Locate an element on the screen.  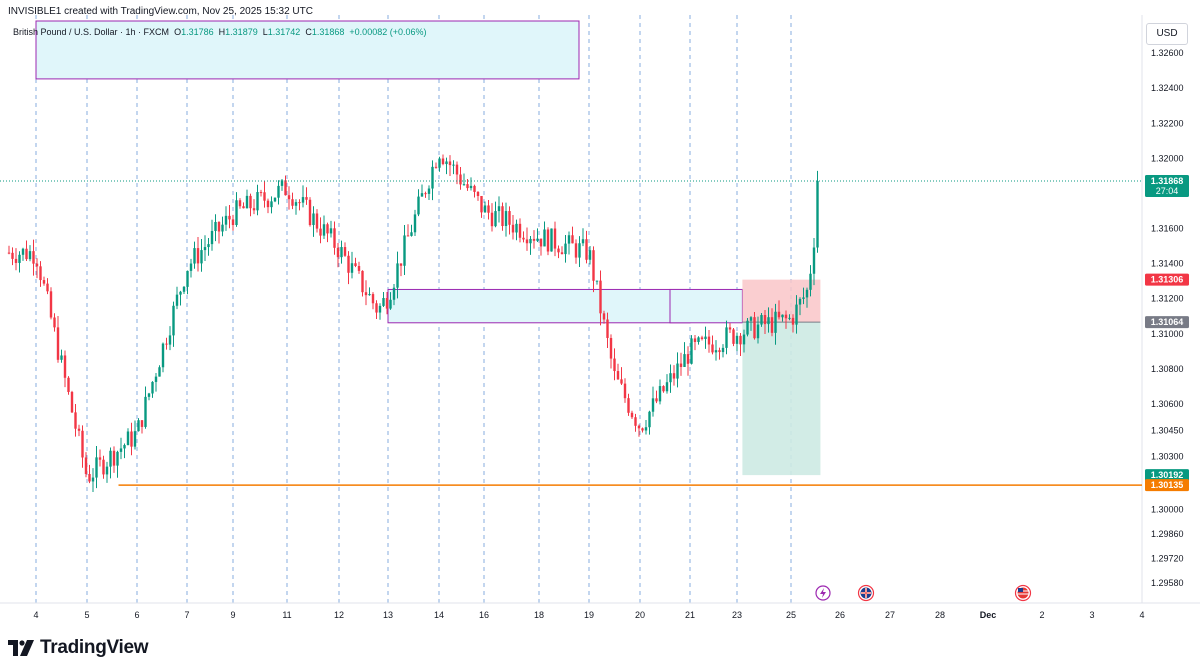
low-value: 1.31742 is located at coordinates (284, 32).